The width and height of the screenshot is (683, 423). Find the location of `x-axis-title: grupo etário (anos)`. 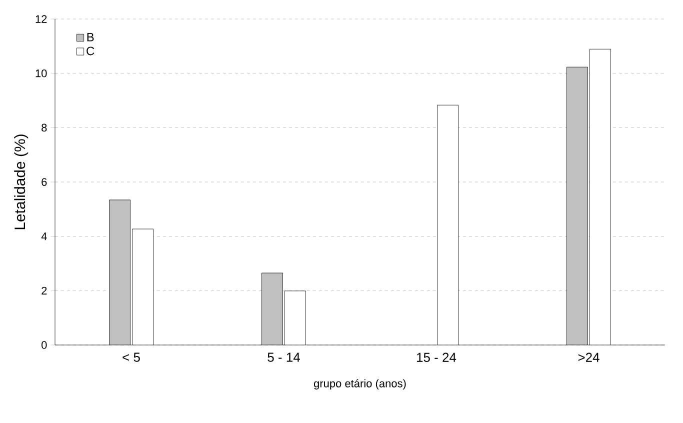

x-axis-title: grupo etário (anos) is located at coordinates (360, 384).